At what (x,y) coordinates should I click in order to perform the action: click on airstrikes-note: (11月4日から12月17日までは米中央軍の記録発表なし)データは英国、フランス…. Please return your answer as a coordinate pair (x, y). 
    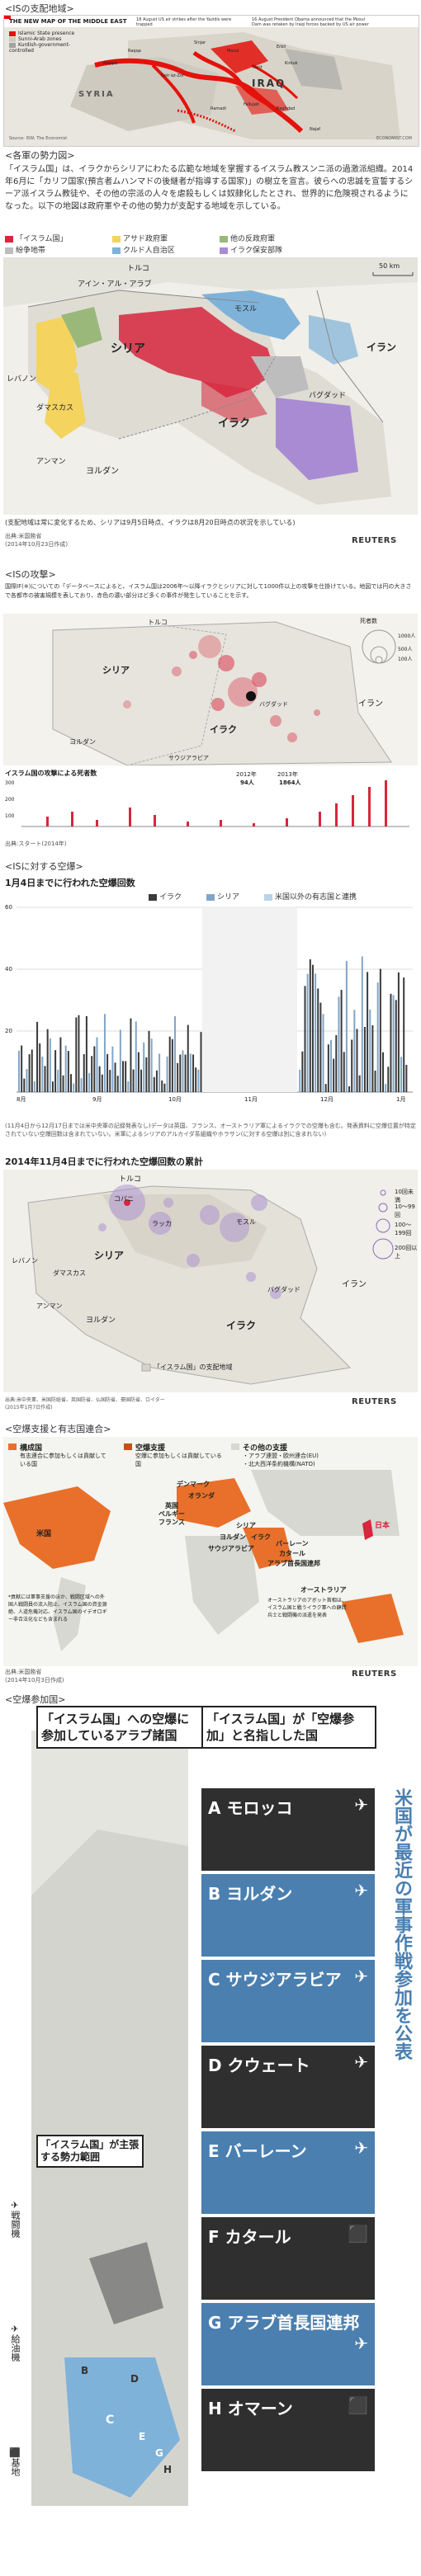
    Looking at the image, I should click on (210, 1130).